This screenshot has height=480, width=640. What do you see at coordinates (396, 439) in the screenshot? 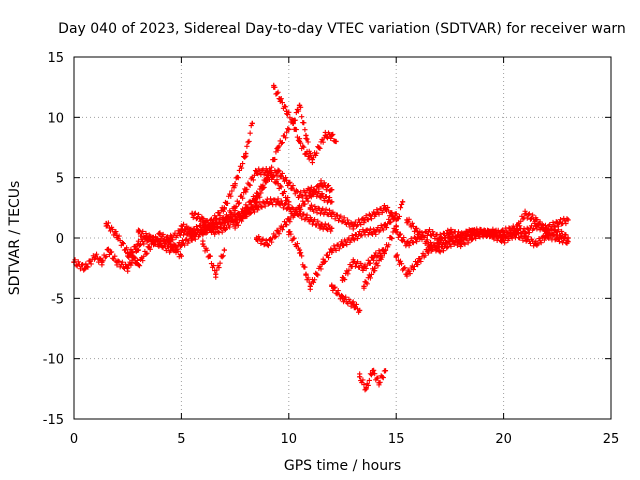
I see `x-tick-label: 15` at bounding box center [396, 439].